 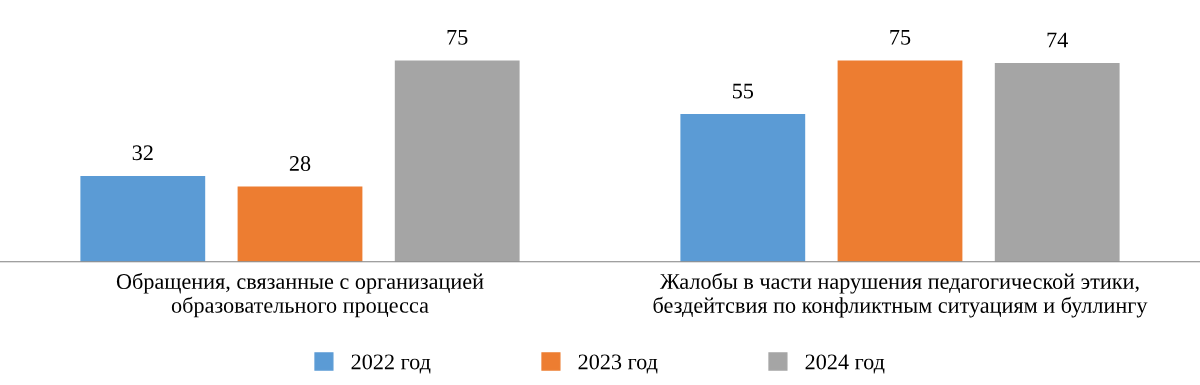 What do you see at coordinates (300, 295) in the screenshot?
I see `x-tick-label: Обращения, связанные с организацией образовательного процесса` at bounding box center [300, 295].